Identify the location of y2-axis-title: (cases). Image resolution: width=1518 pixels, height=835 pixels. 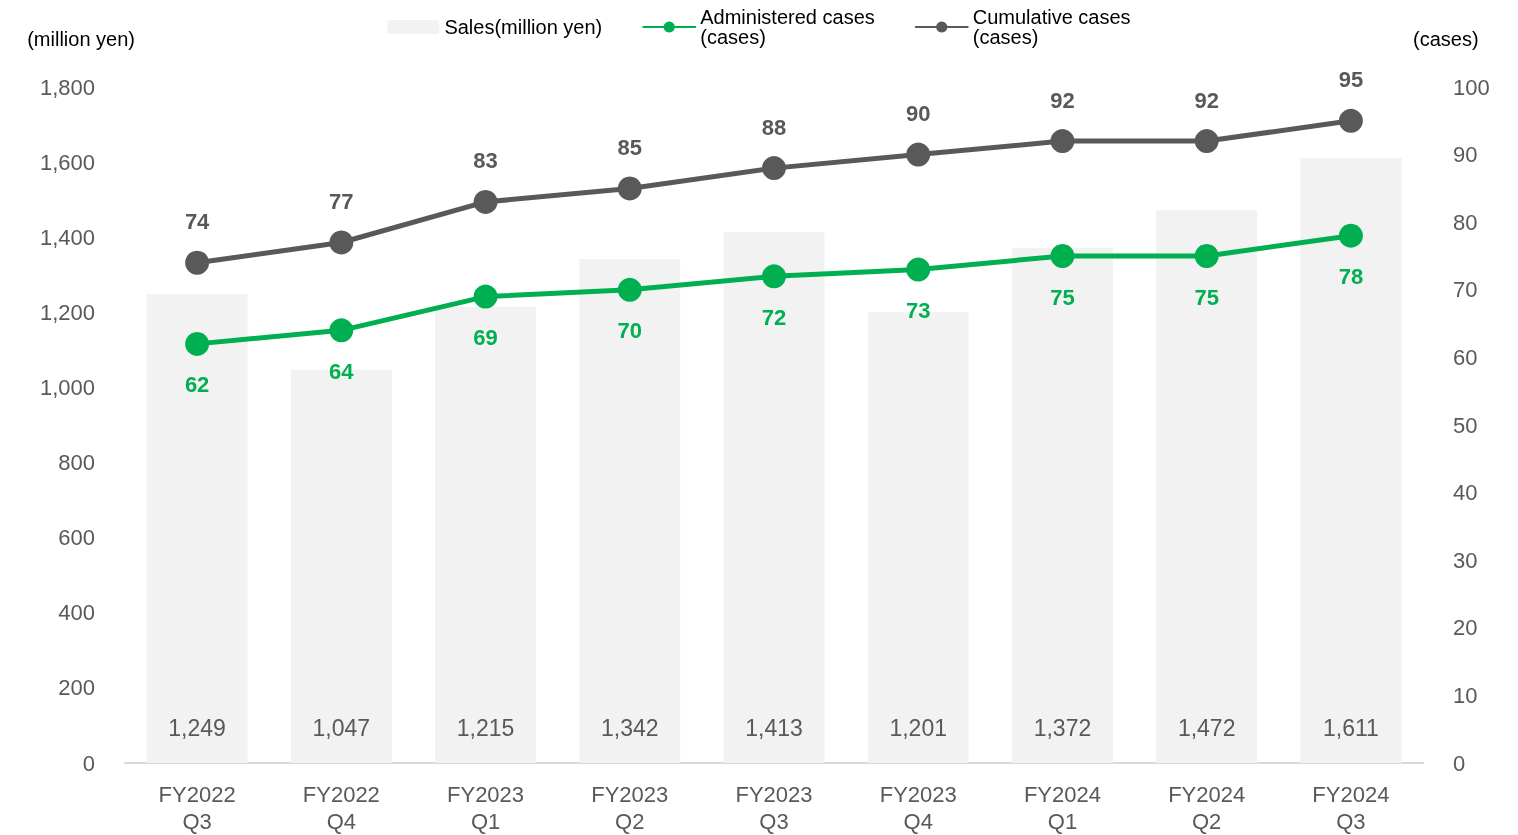
(1446, 39).